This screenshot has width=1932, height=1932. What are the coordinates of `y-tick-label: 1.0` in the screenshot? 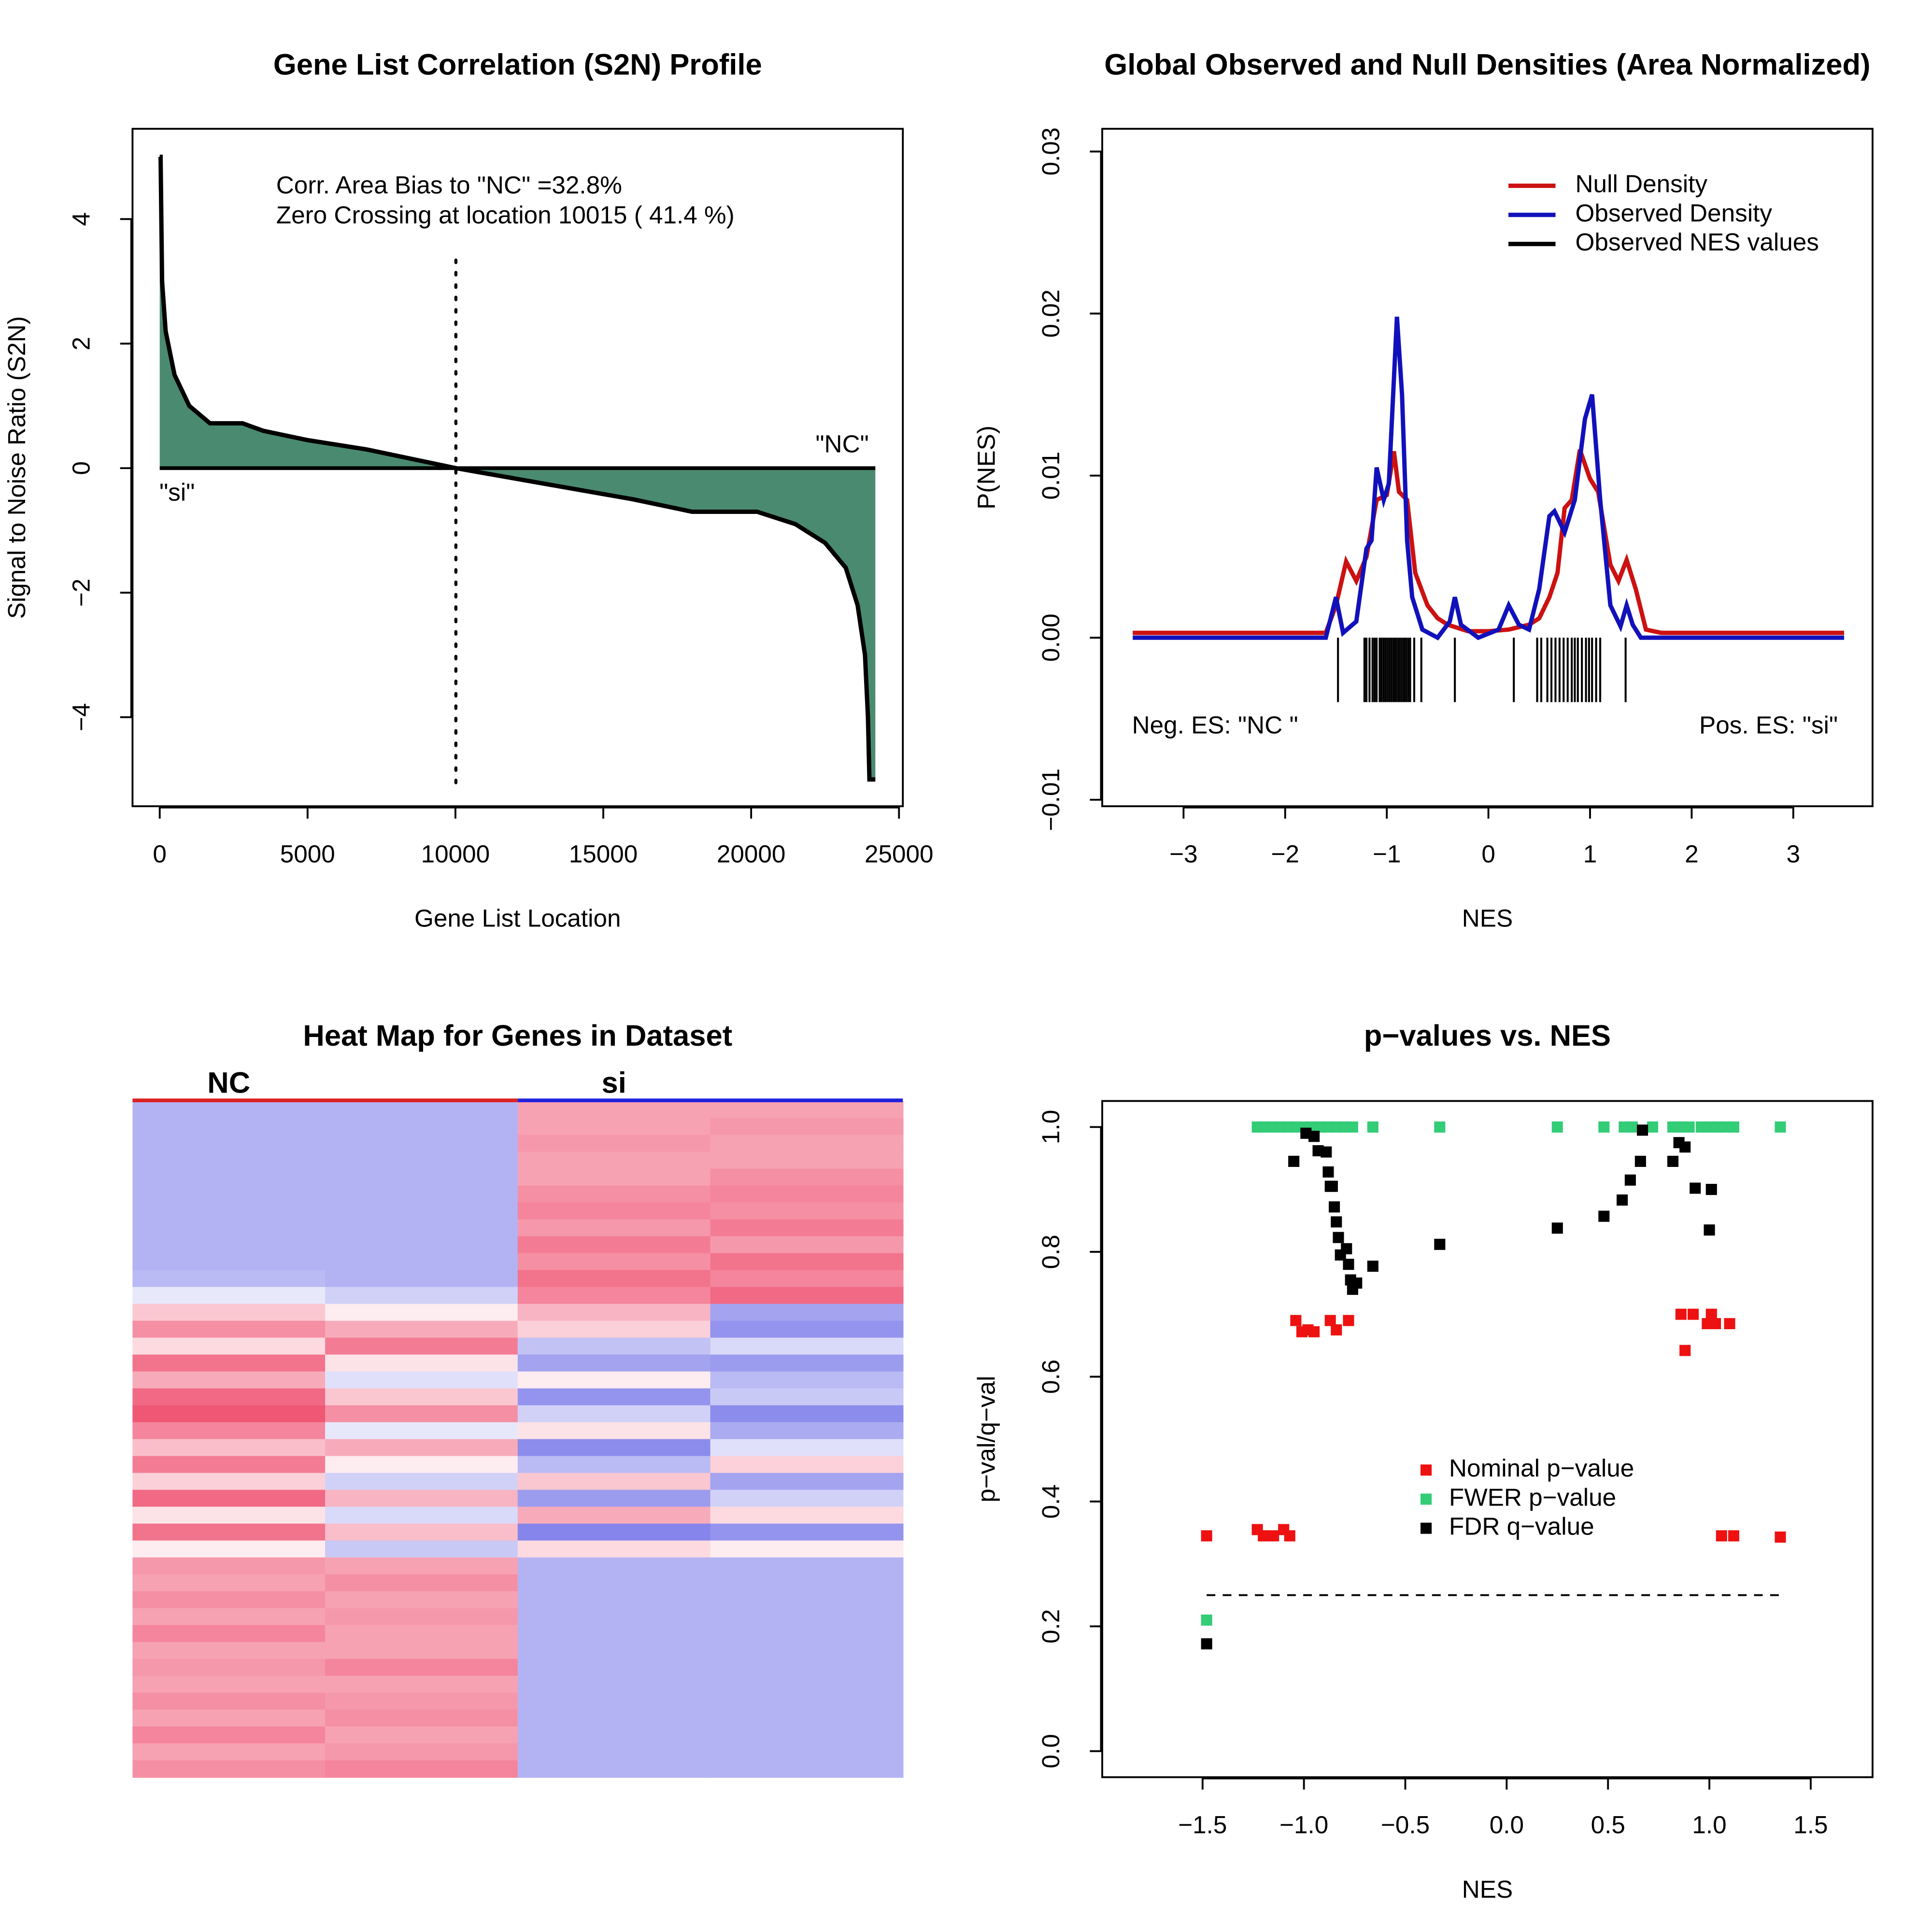 It's located at (1051, 1127).